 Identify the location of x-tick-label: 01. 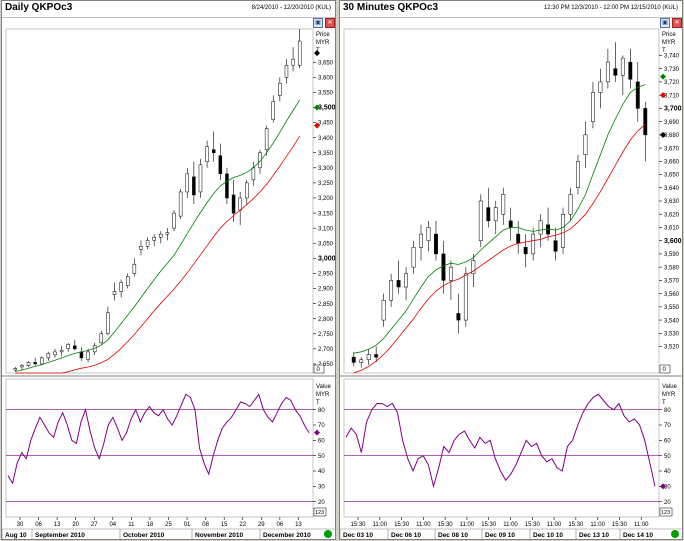
(187, 525).